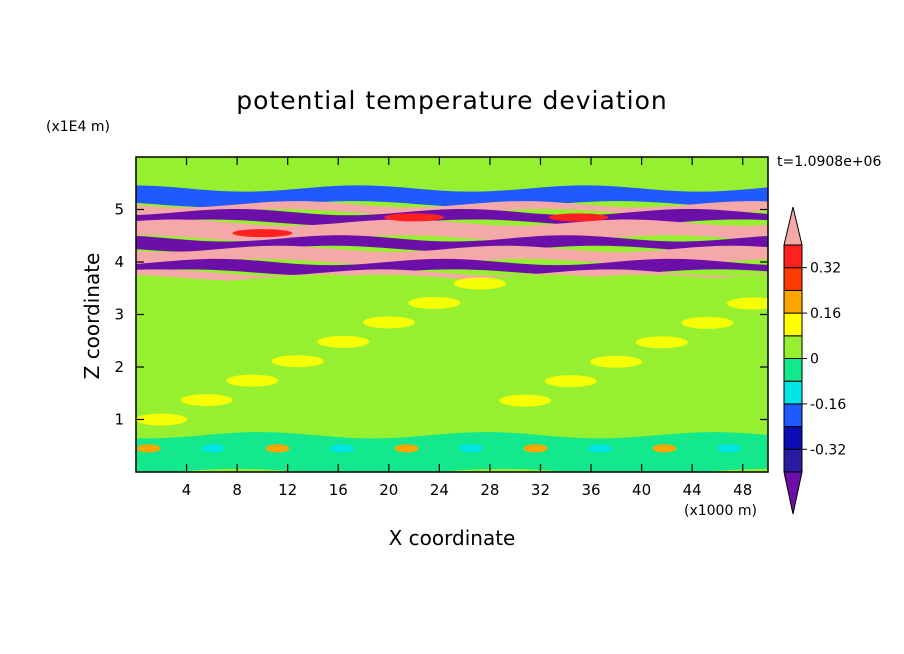 The height and width of the screenshot is (654, 904). Describe the element at coordinates (489, 490) in the screenshot. I see `x-tick-label: 28` at that location.